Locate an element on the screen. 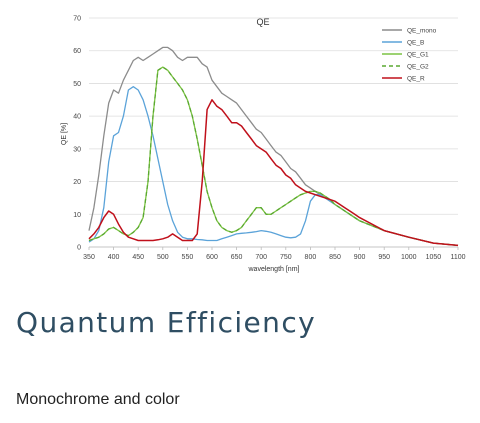 The width and height of the screenshot is (480, 423). y-tick-label: 40 is located at coordinates (77, 117).